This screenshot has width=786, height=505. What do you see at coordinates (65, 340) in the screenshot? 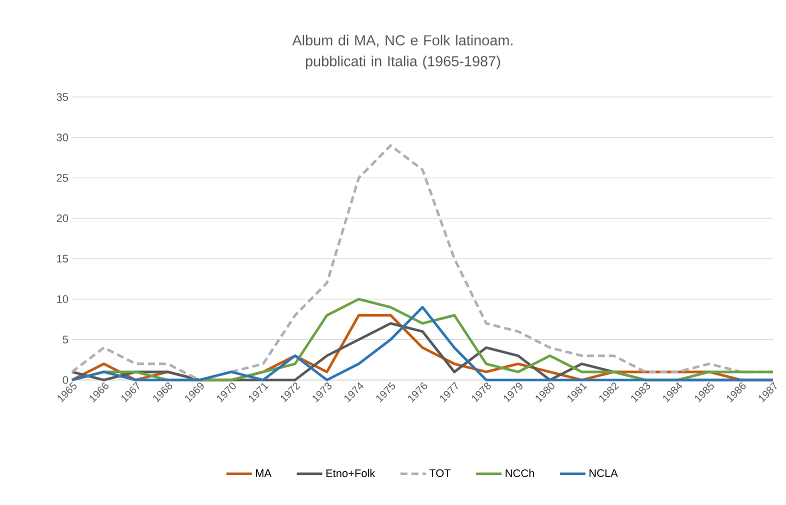
I see `y-tick-label: 5` at bounding box center [65, 340].